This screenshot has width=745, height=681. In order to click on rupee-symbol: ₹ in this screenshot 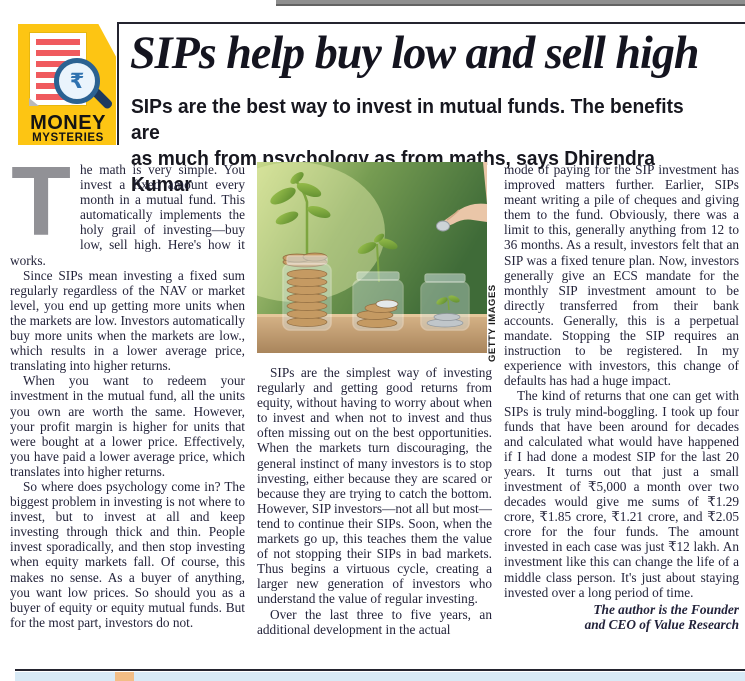, I will do `click(77, 80)`.